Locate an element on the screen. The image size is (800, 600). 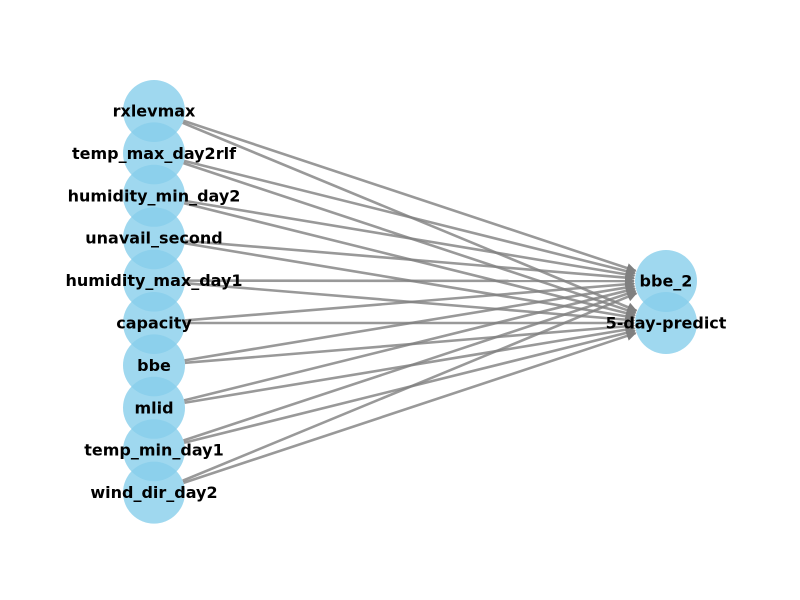
source-node-bbe is located at coordinates (154, 365).